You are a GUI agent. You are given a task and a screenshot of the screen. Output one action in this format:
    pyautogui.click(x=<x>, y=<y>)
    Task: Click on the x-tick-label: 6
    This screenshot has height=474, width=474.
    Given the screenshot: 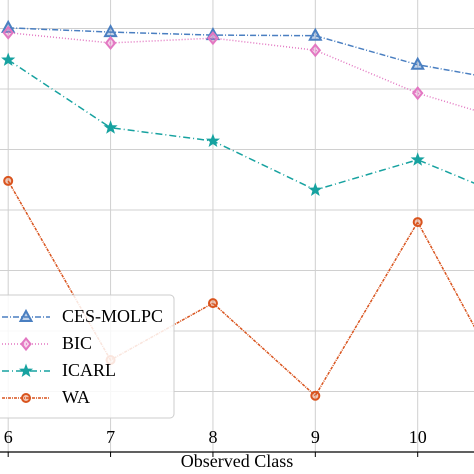 What is the action you would take?
    pyautogui.click(x=8, y=437)
    